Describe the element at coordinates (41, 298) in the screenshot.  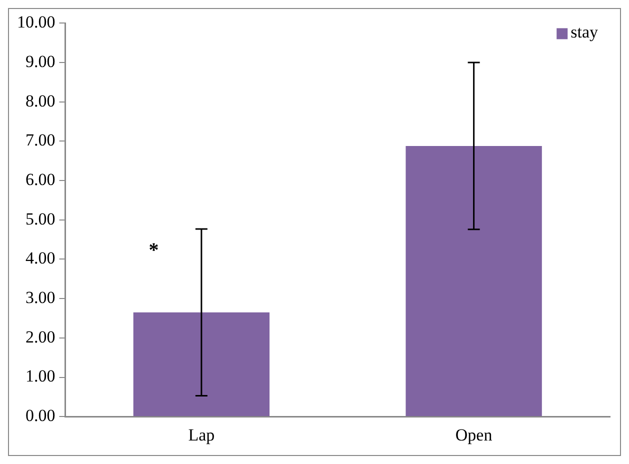
I see `y-tick-label: 3.00` at that location.